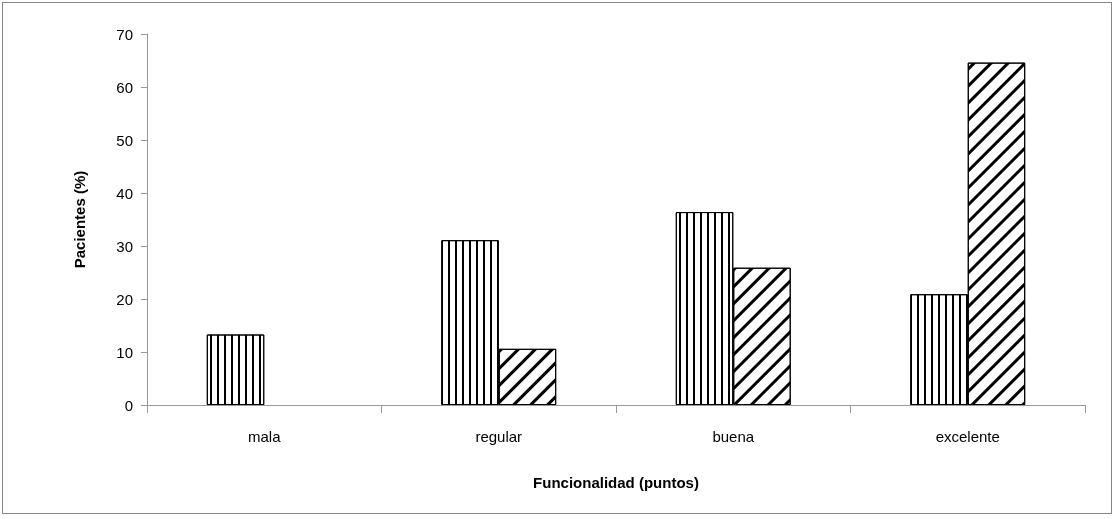 The height and width of the screenshot is (519, 1118). What do you see at coordinates (967, 436) in the screenshot?
I see `x-tick-label: excelente` at bounding box center [967, 436].